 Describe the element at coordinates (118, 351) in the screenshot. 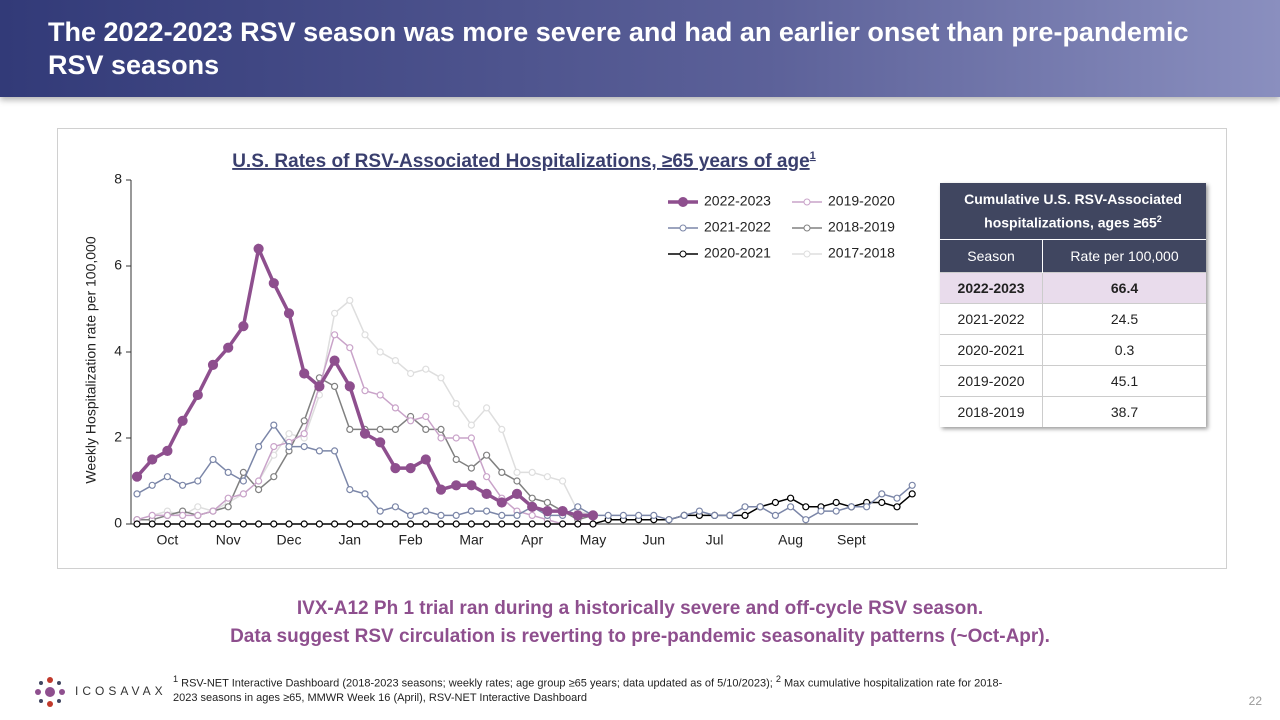

I see `y-tick-label: 4` at that location.